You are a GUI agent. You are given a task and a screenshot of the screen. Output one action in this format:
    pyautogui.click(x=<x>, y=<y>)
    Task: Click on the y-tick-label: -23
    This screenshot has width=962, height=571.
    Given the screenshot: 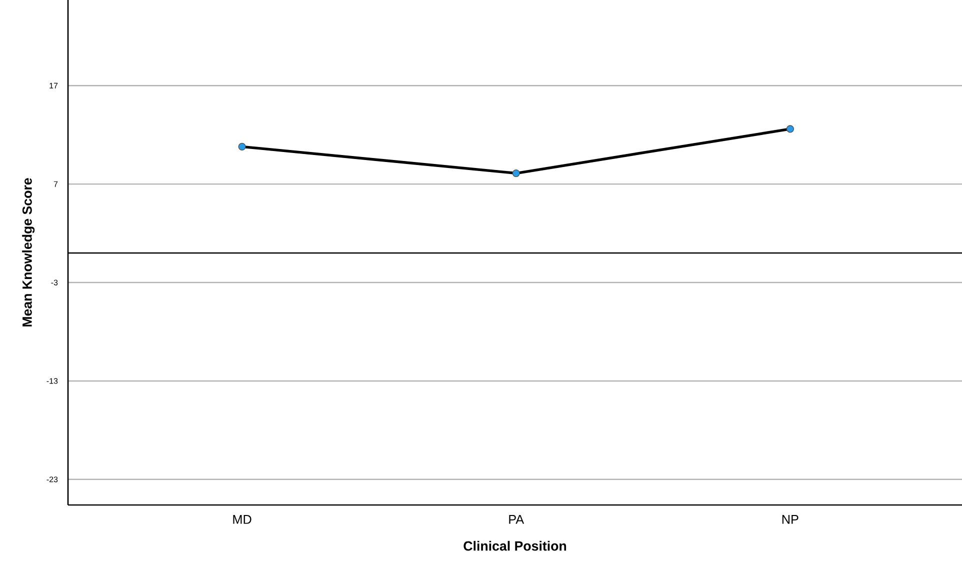 What is the action you would take?
    pyautogui.click(x=52, y=479)
    